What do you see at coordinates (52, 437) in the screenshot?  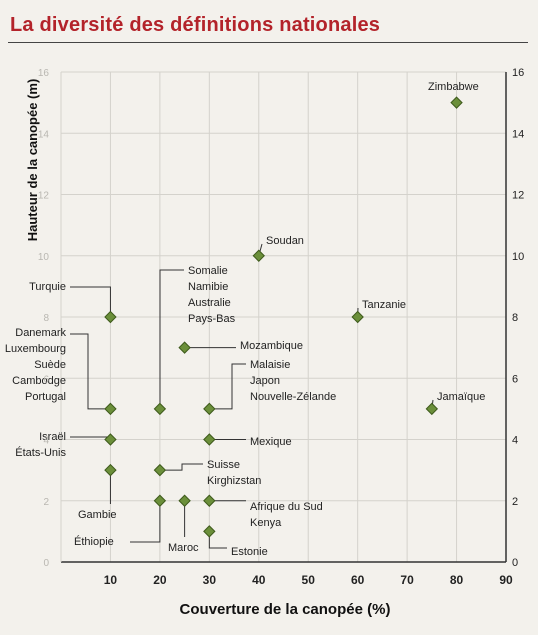 I see `point-label: Israël` at bounding box center [52, 437].